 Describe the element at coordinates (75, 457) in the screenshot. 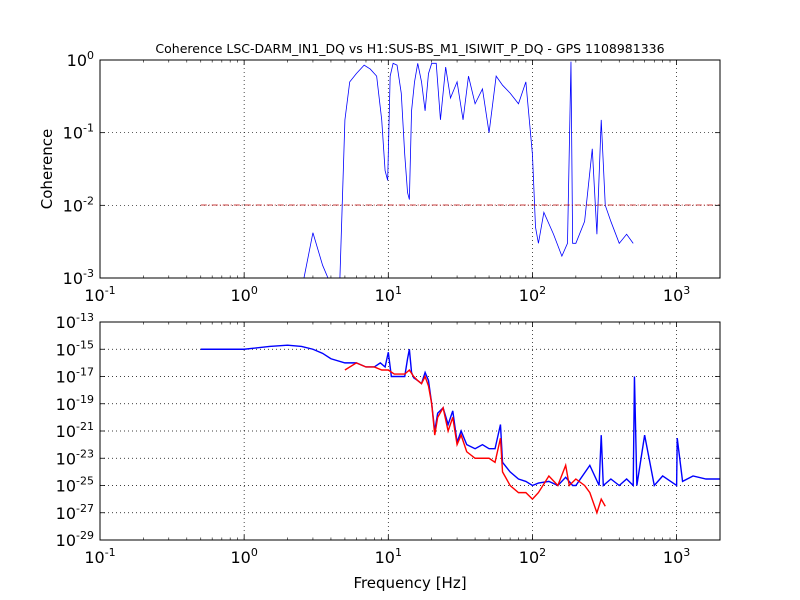

I see `y-tick-label: 10⁻²³` at that location.